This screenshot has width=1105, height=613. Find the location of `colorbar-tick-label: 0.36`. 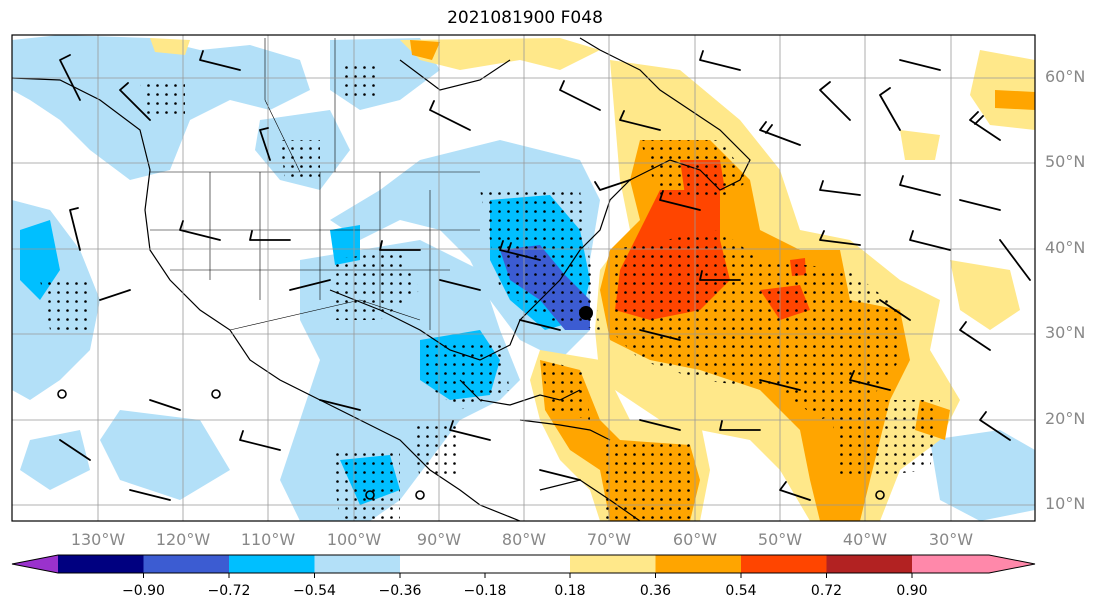

colorbar-tick-label: 0.36 is located at coordinates (655, 591).